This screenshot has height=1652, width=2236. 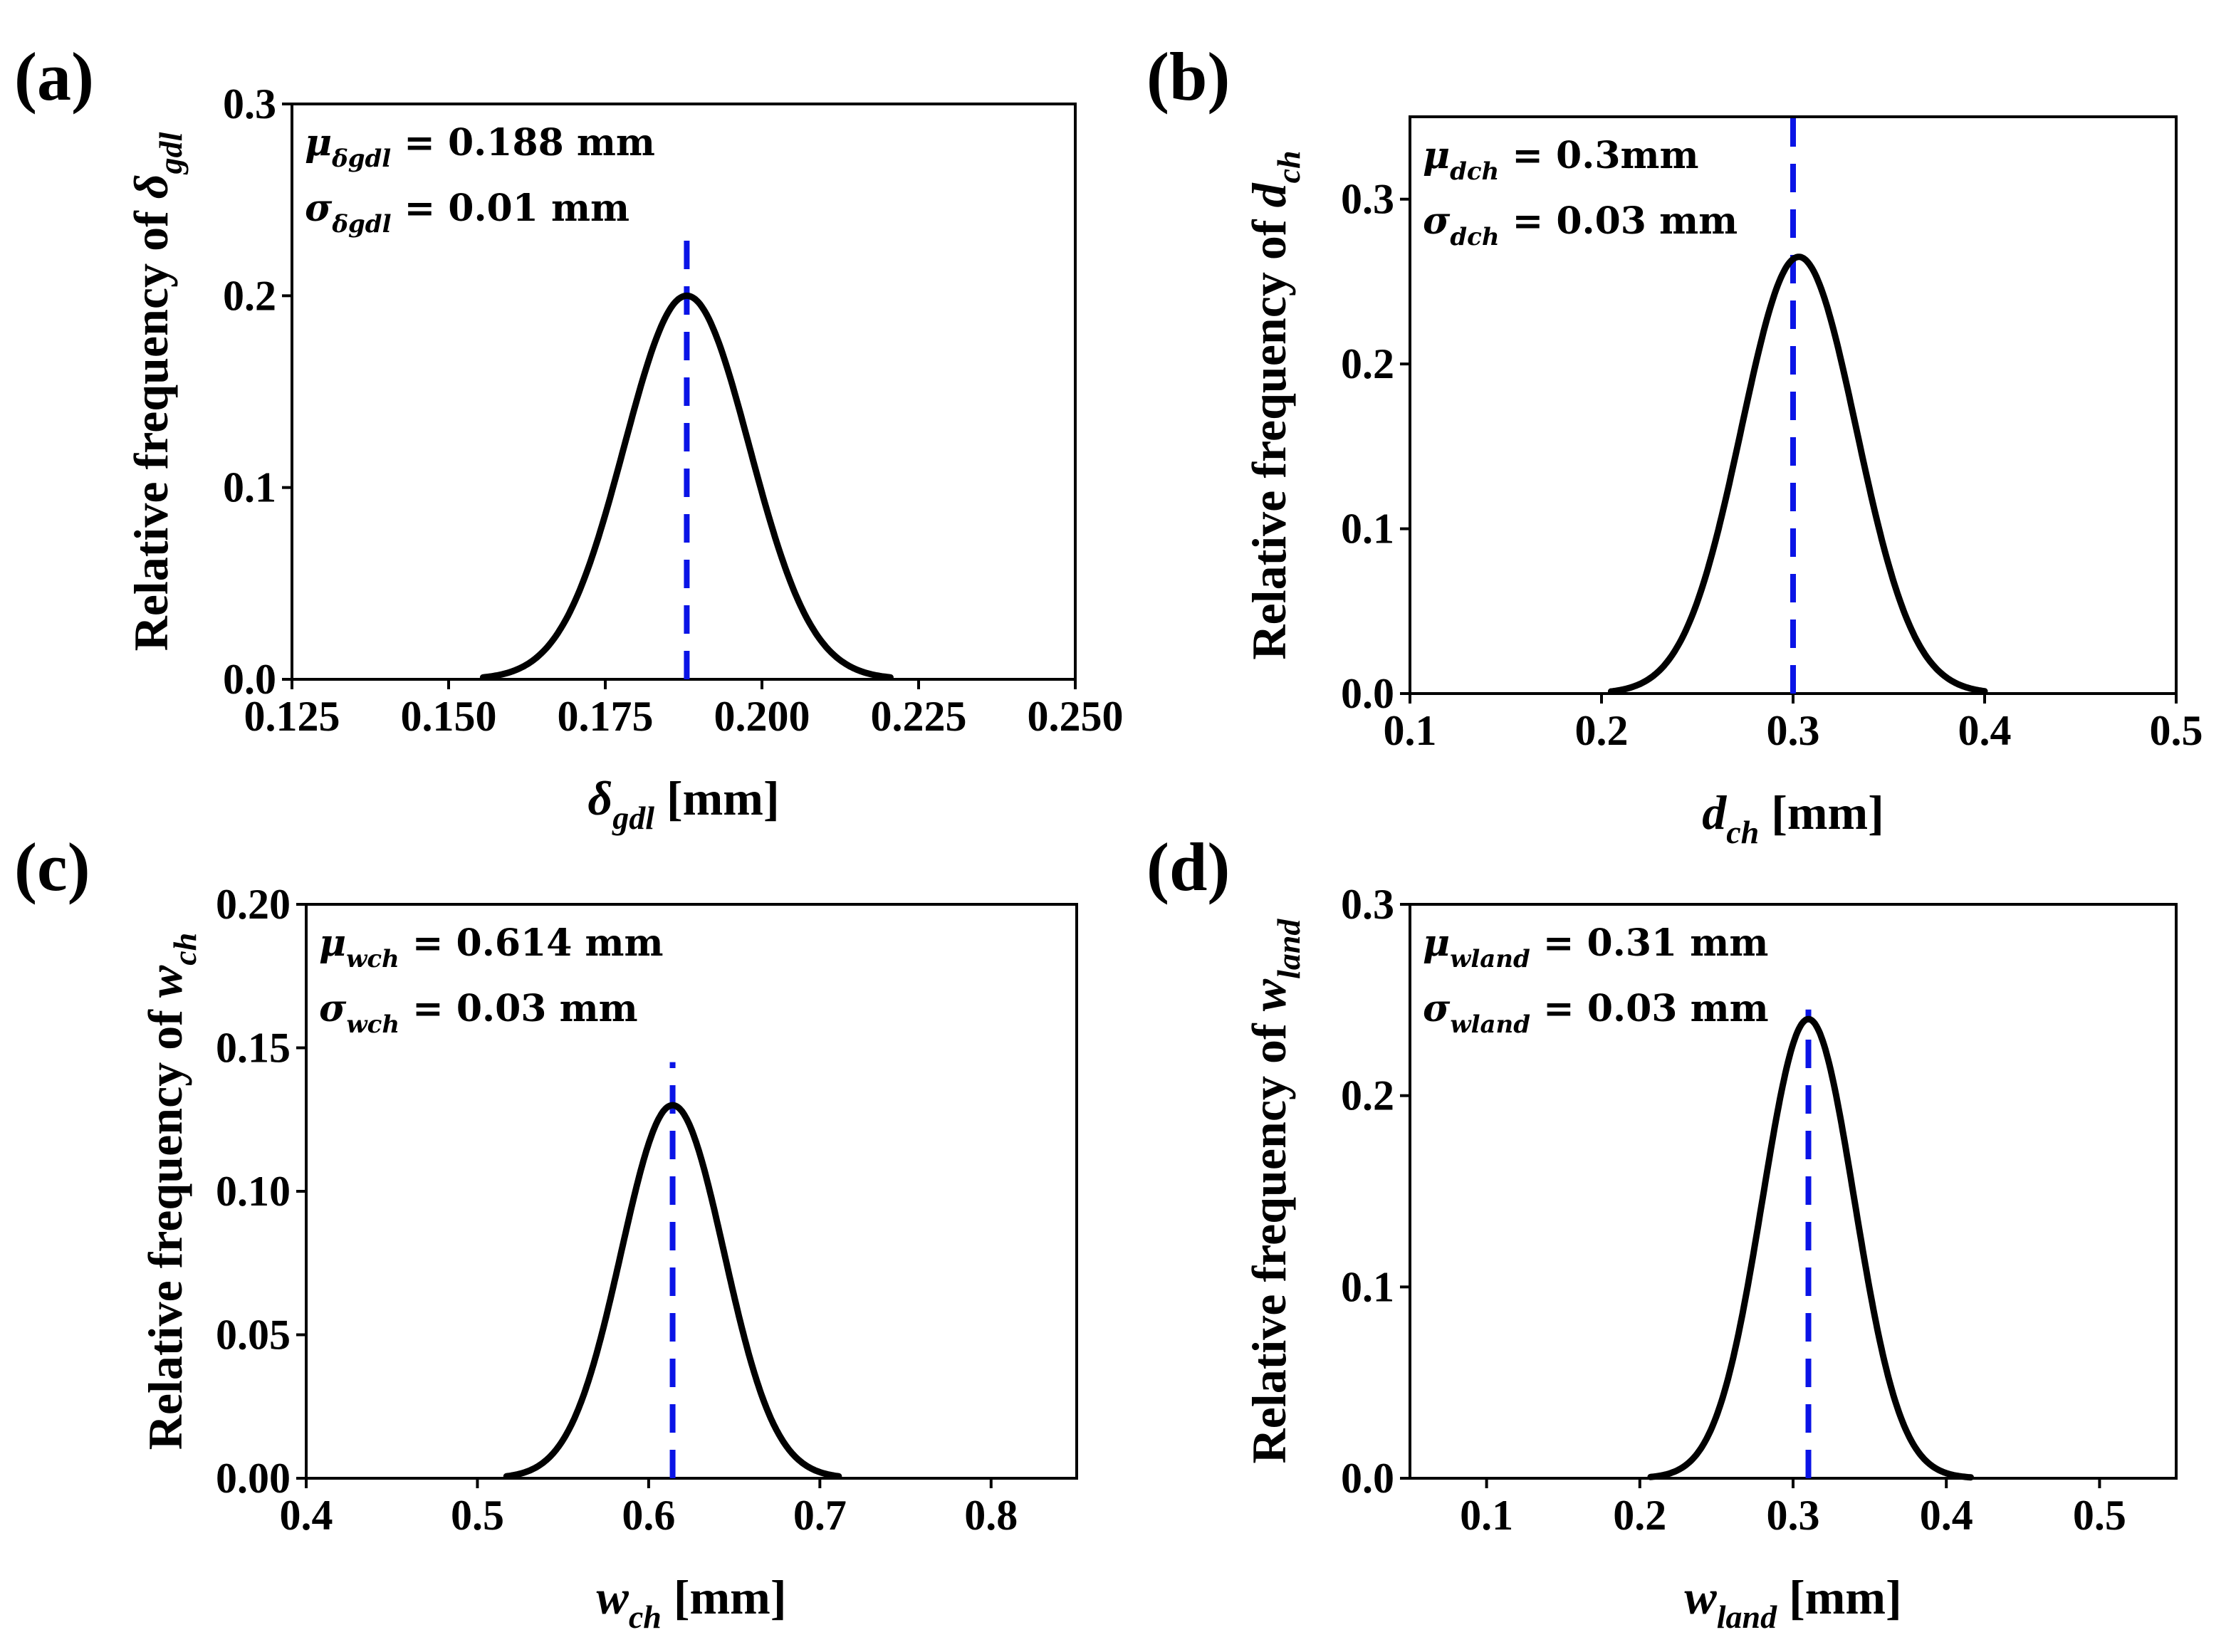 I want to click on panel-letter: (d), so click(x=1188, y=867).